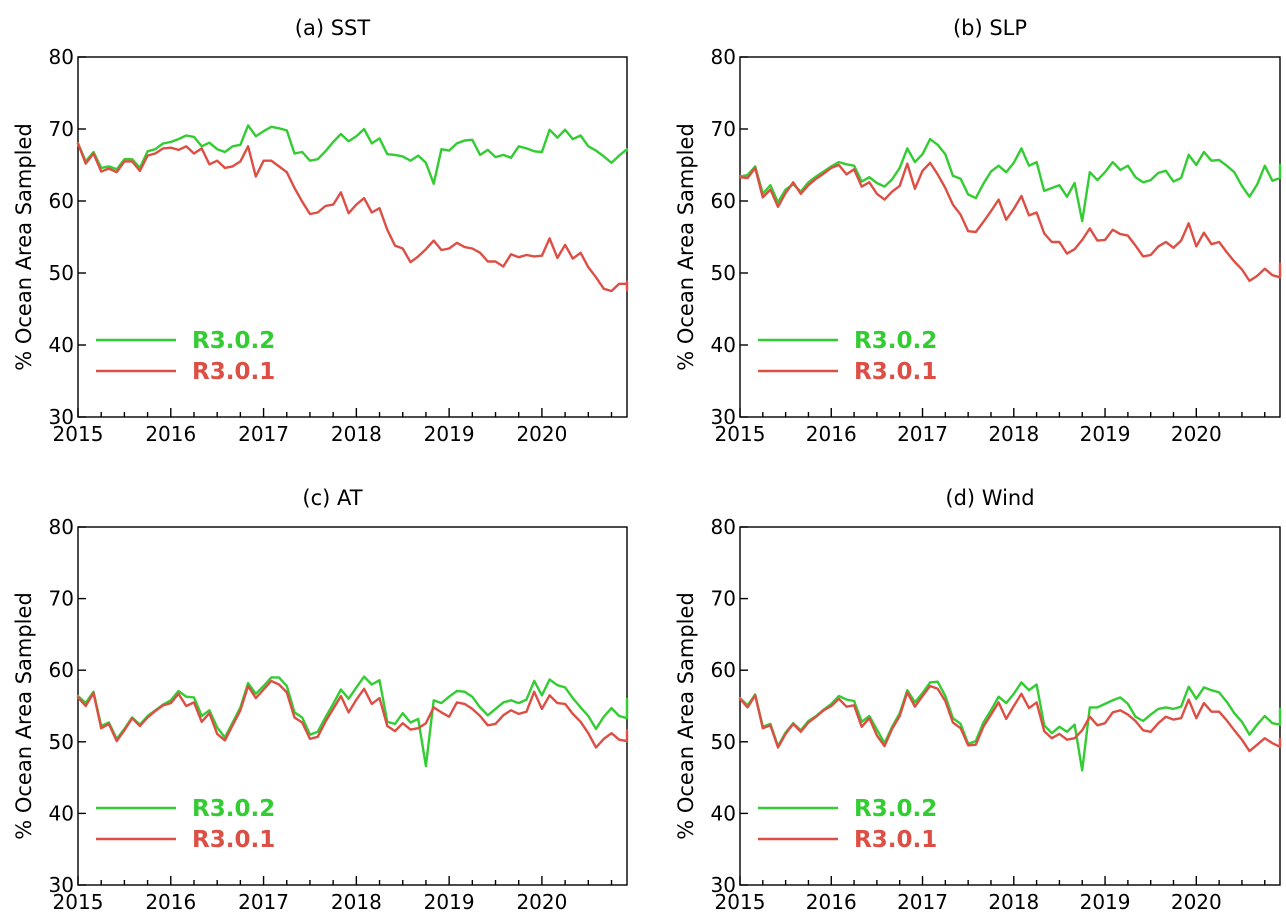 Image resolution: width=1286 pixels, height=916 pixels. What do you see at coordinates (686, 716) in the screenshot?
I see `y-axis-label-wind: % Ocean Area Sampled` at bounding box center [686, 716].